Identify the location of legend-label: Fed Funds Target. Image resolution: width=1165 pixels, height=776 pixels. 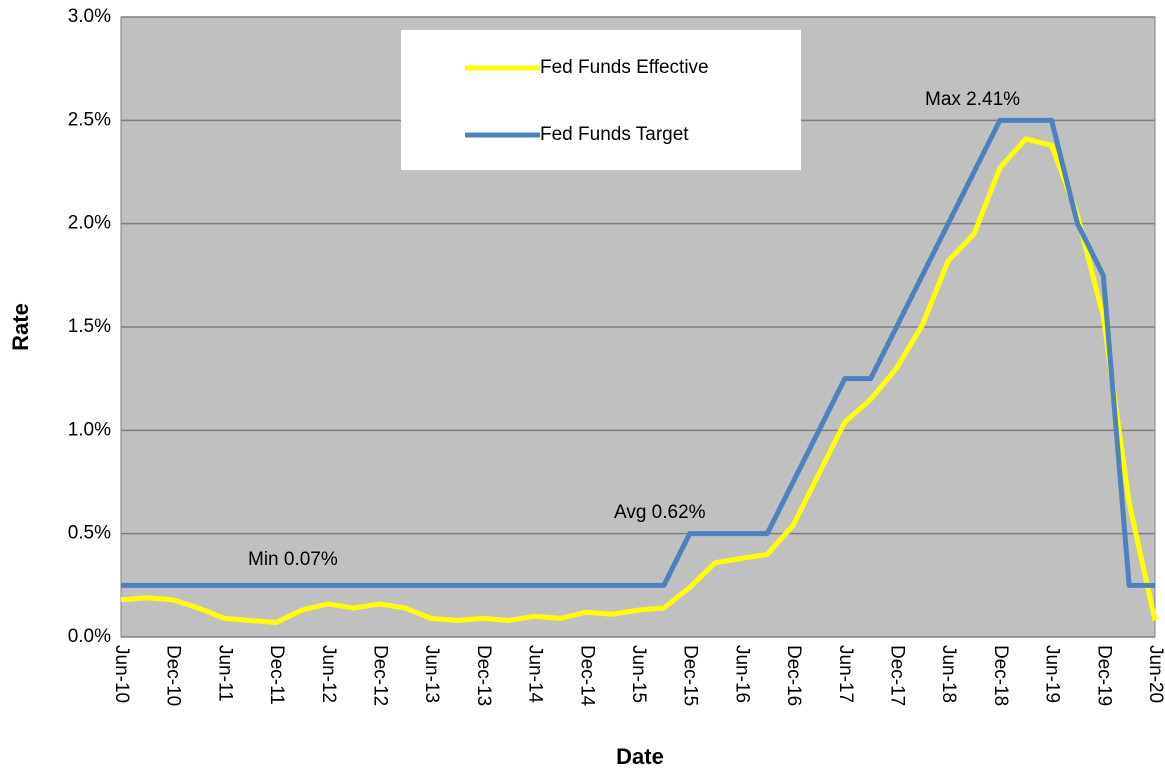
(614, 134).